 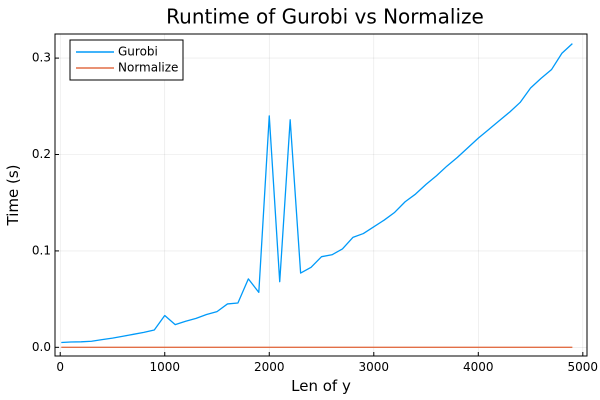 What do you see at coordinates (41, 250) in the screenshot?
I see `y-tick-label: 0.1` at bounding box center [41, 250].